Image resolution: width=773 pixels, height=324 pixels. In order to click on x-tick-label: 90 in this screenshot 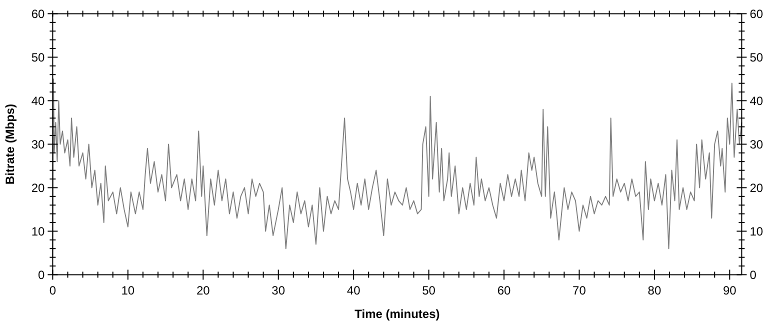, I will do `click(729, 291)`.